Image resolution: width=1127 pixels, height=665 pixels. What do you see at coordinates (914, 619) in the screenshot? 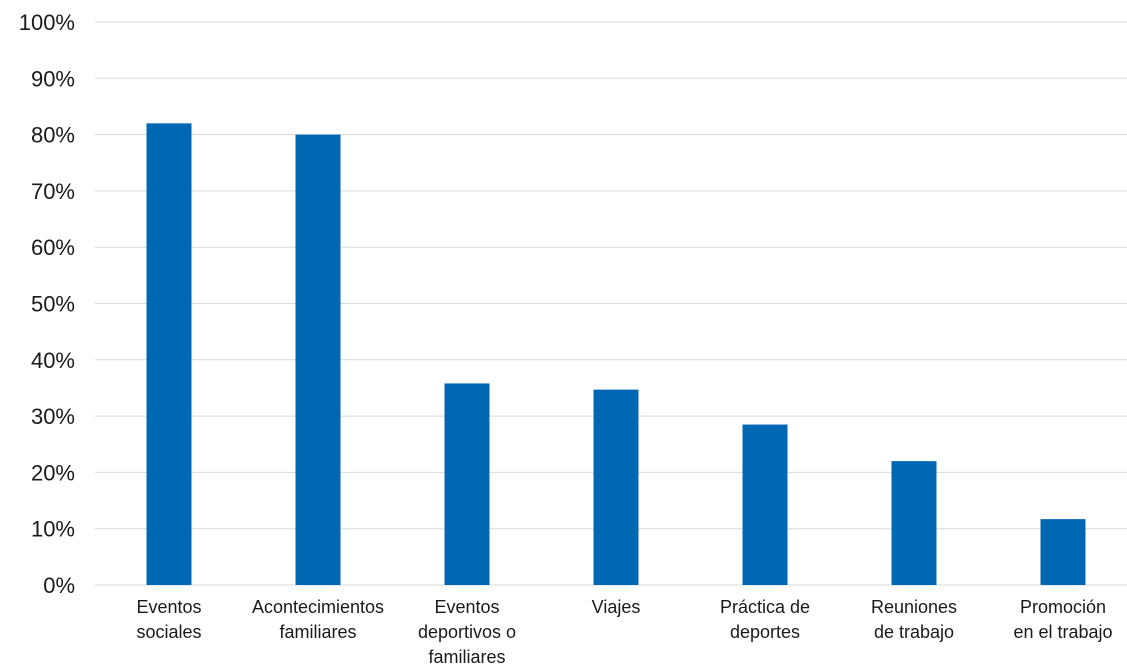
I see `x-tick-label: Reuniones de trabajo` at bounding box center [914, 619].